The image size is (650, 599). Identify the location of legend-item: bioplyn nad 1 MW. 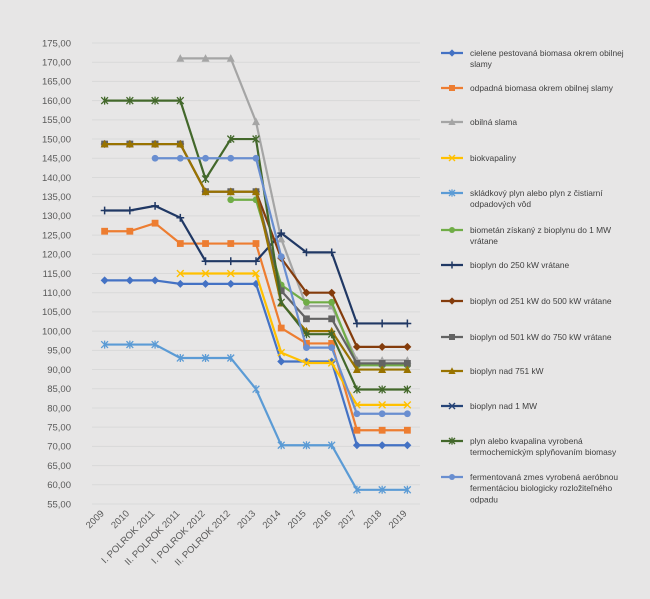
(489, 406).